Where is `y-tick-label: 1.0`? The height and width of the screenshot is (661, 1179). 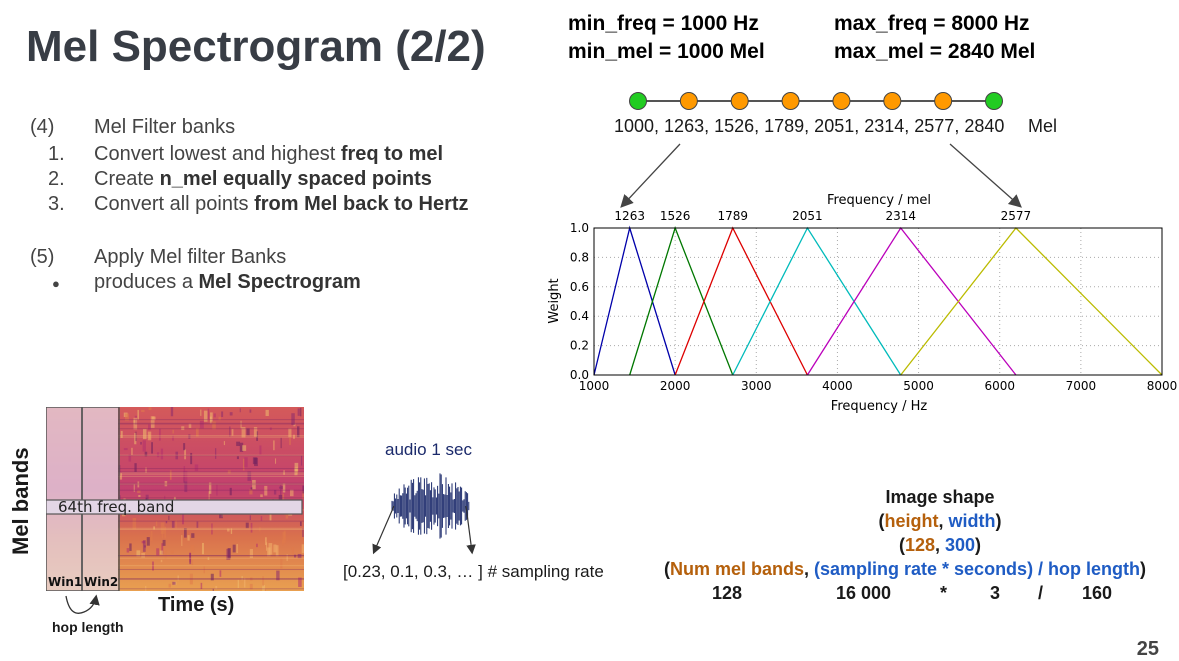
y-tick-label: 1.0 is located at coordinates (579, 228).